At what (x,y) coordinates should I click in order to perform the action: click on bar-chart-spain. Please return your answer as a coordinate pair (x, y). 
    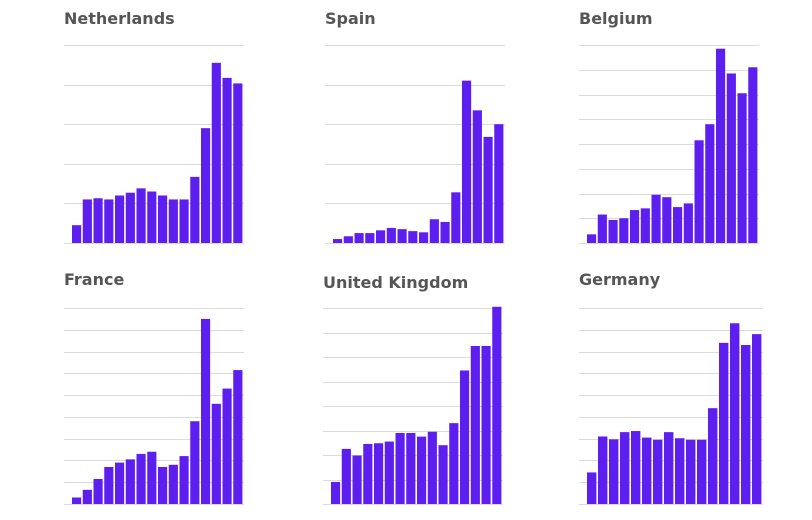
    Looking at the image, I should click on (415, 144).